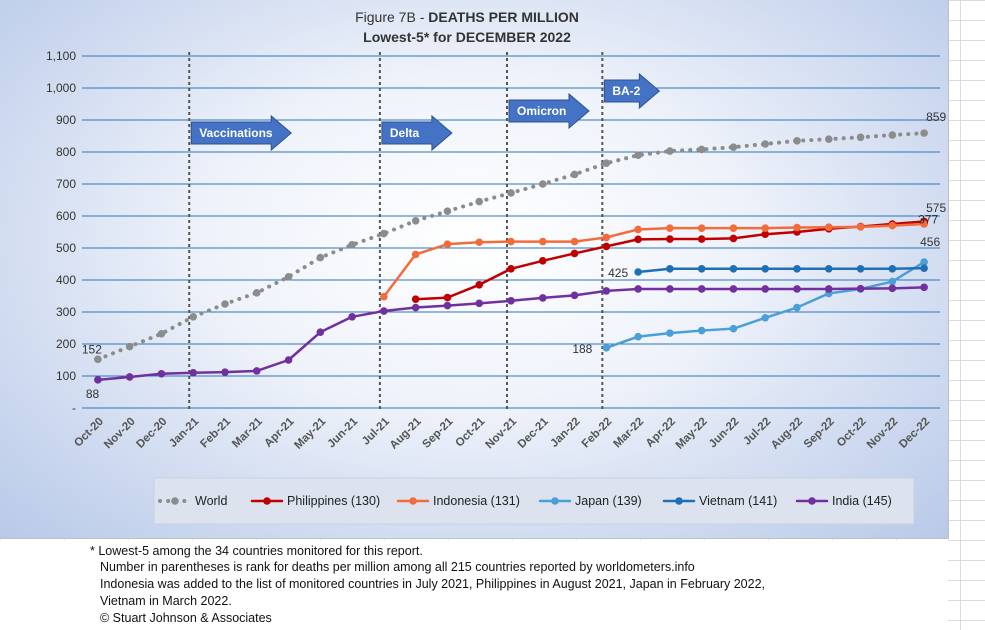  What do you see at coordinates (502, 433) in the screenshot?
I see `x-tick-label: Nov-21` at bounding box center [502, 433].